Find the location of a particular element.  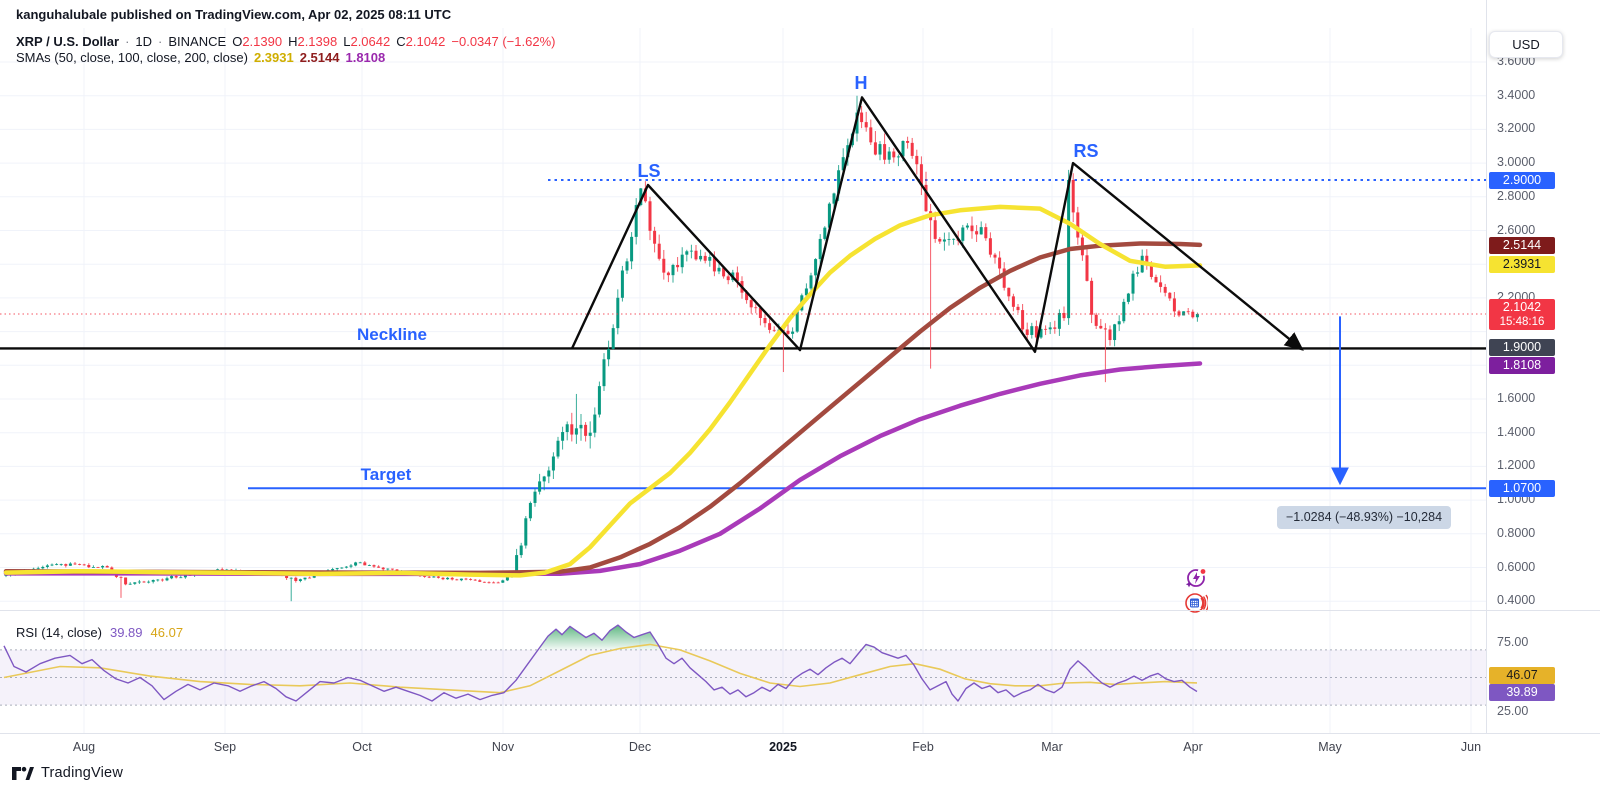

time-label-Apr: Apr is located at coordinates (1193, 747).